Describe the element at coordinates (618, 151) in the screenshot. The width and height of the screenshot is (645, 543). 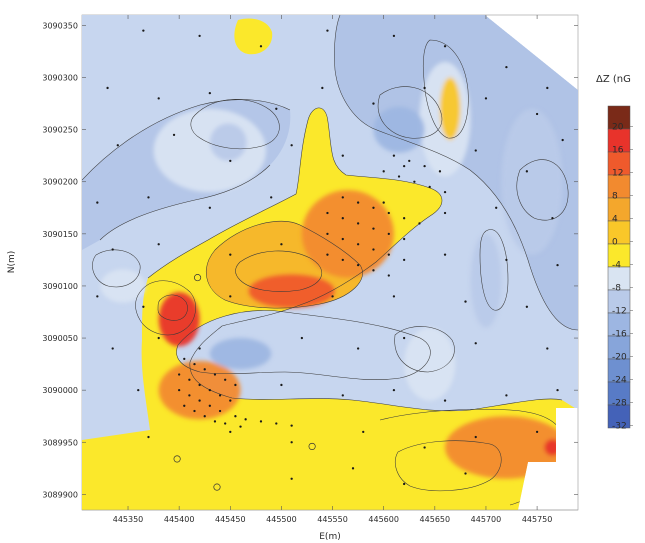
I see `colorbar-label: 16` at that location.